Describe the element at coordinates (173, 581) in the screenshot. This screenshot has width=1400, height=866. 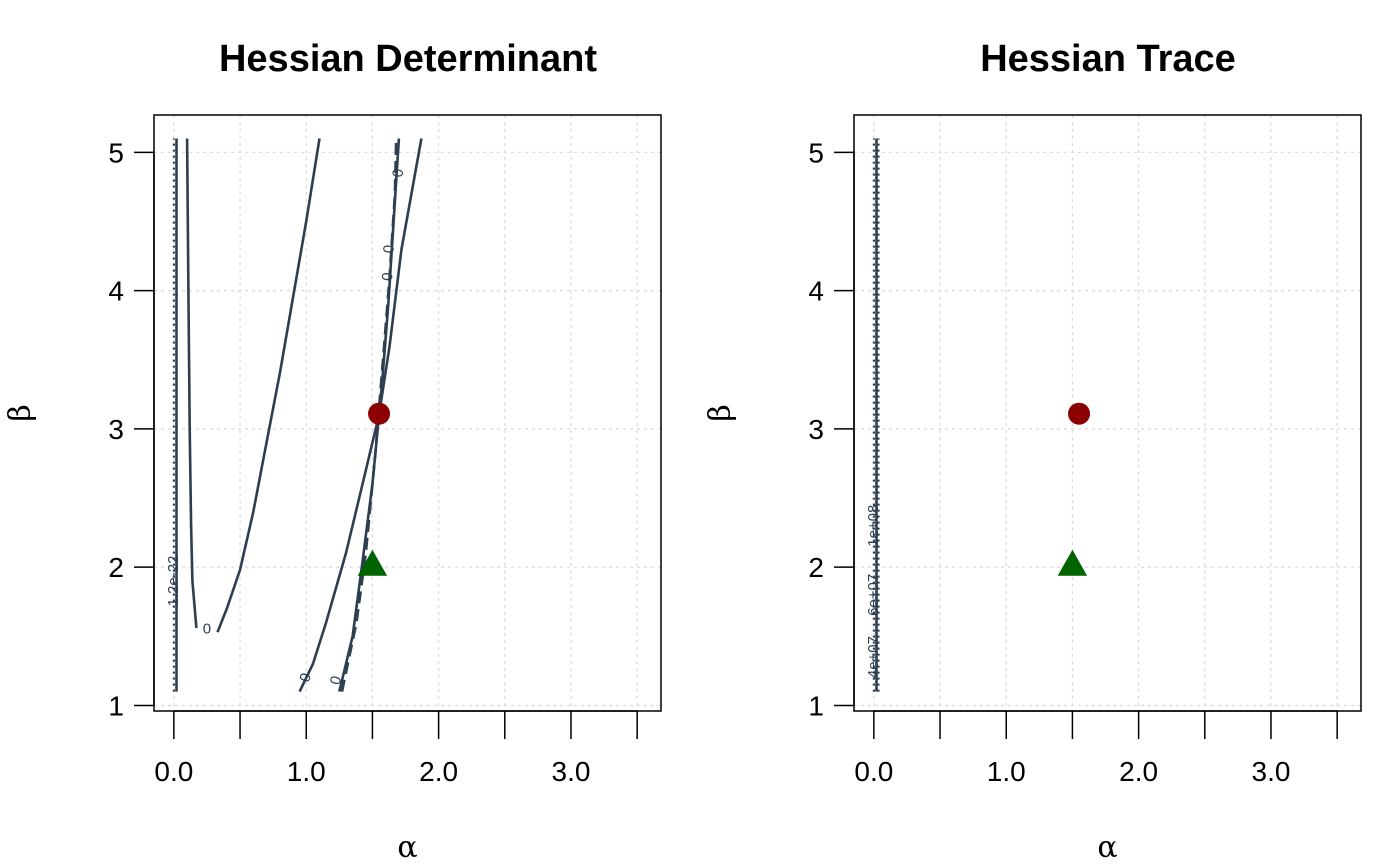
I see `contour-label: 1.2e-22` at that location.